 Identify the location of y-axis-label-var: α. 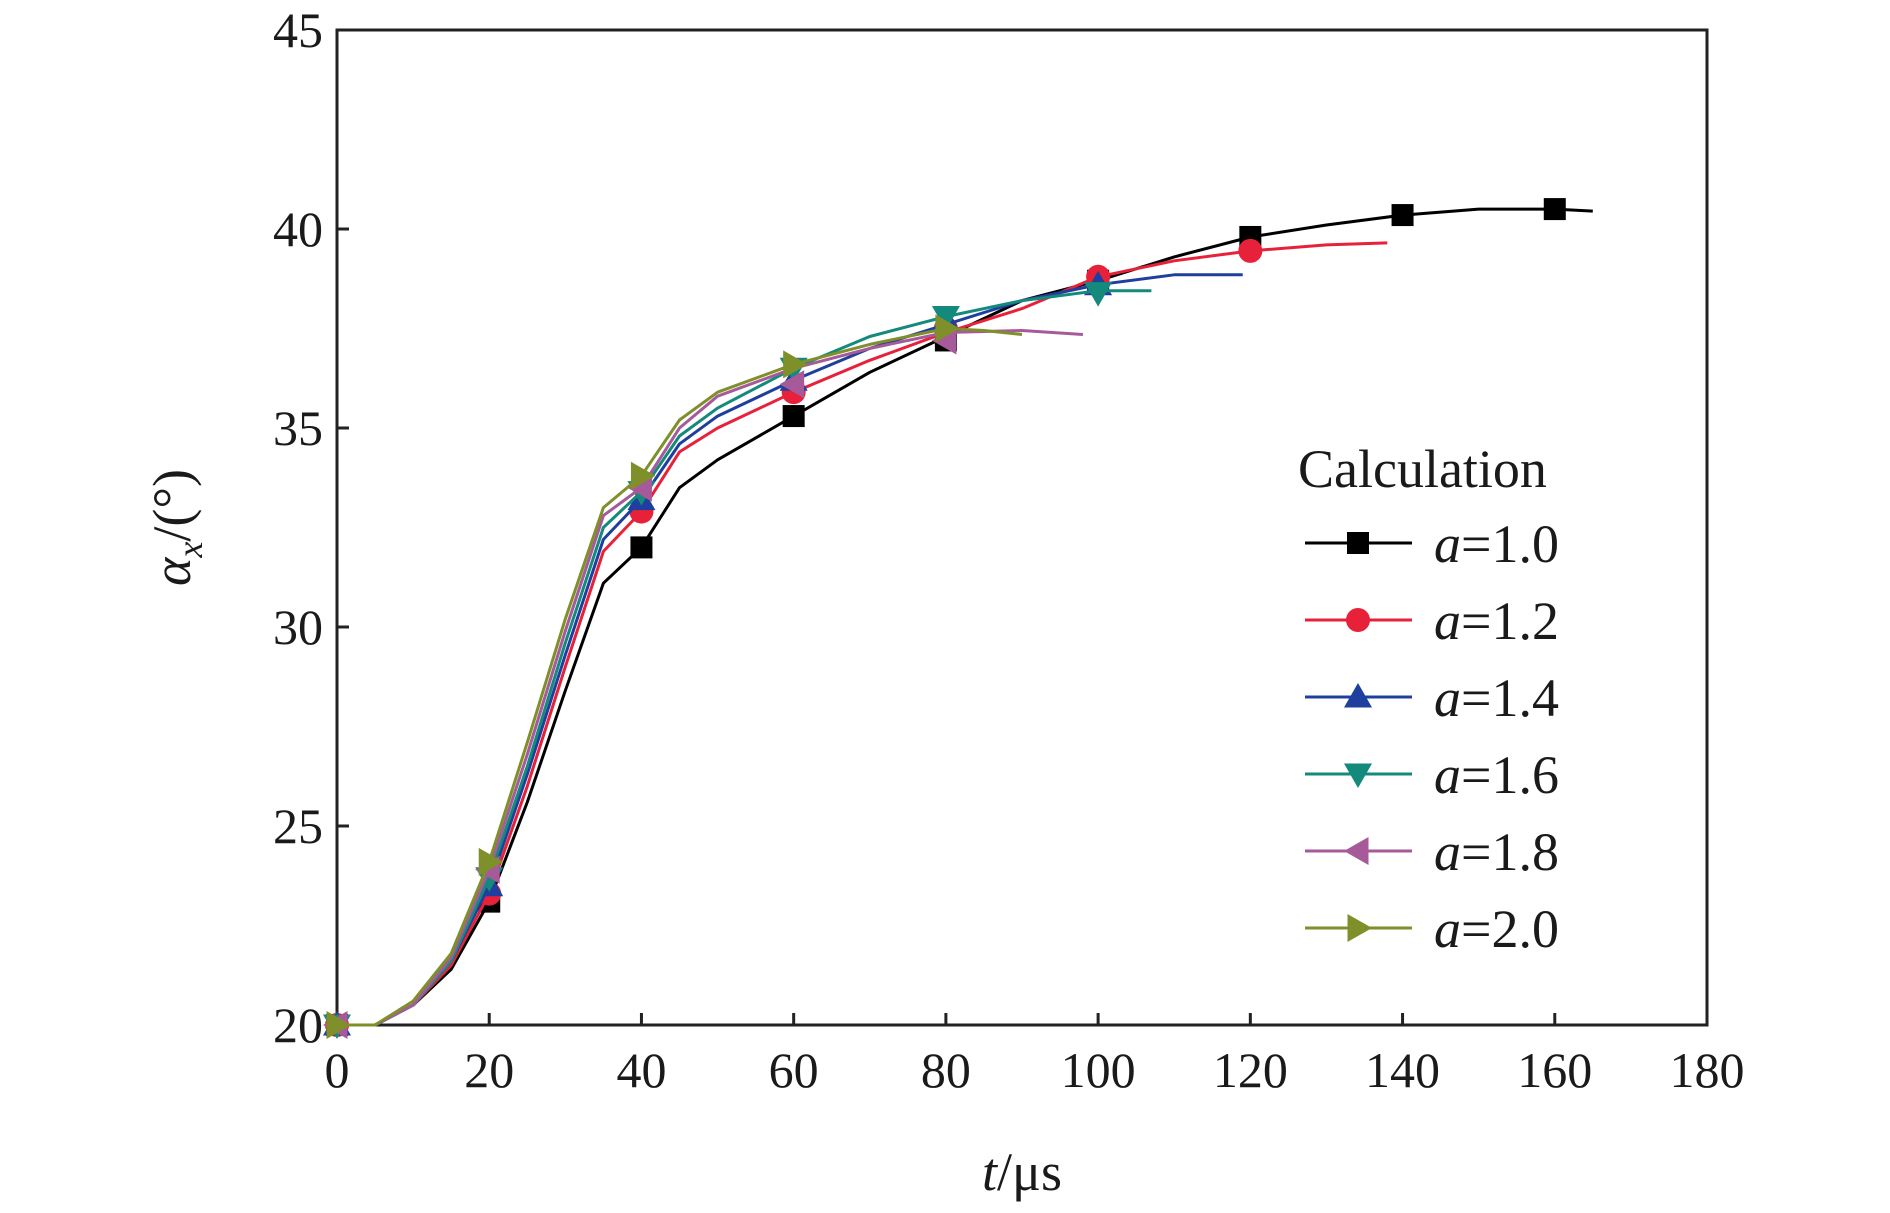
(172, 571).